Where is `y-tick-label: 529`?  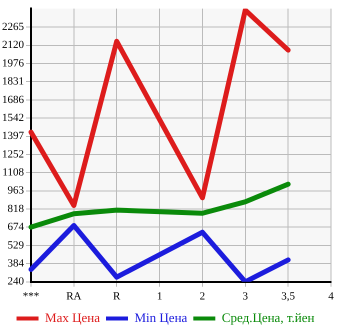
y-tick-label: 529 is located at coordinates (16, 245).